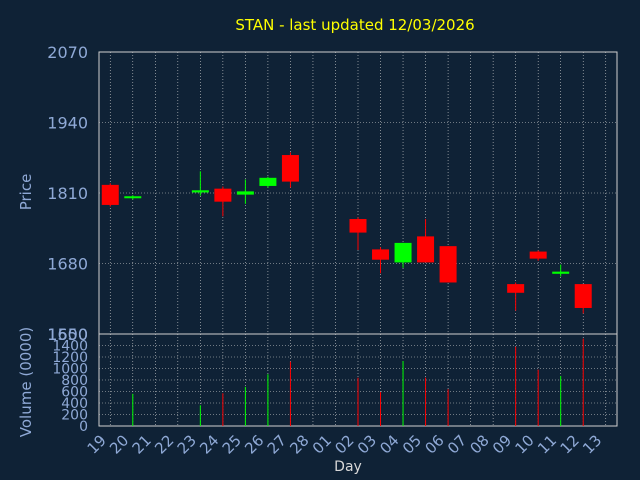 This screenshot has height=480, width=640. Describe the element at coordinates (67, 264) in the screenshot. I see `price-tick-label: 1680` at that location.